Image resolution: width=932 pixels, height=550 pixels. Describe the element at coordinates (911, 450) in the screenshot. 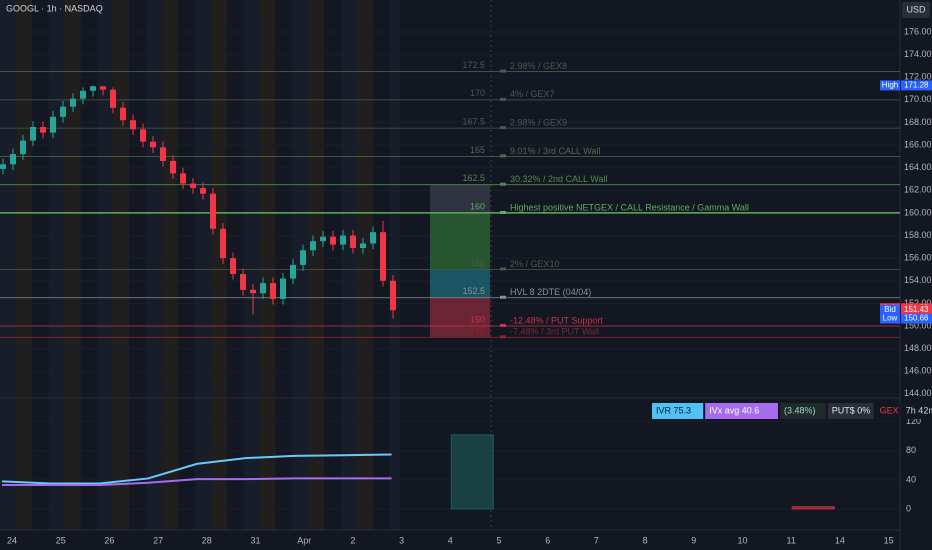

I see `y-tick-label: 80` at that location.